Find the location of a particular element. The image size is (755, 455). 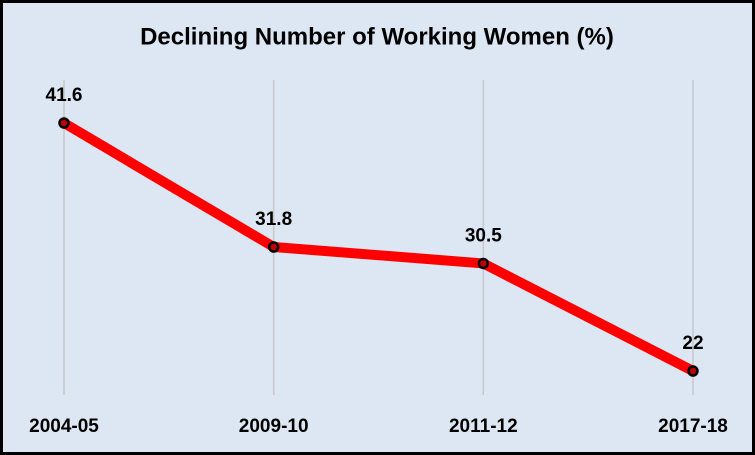

data-label: 41.6 is located at coordinates (64, 95).